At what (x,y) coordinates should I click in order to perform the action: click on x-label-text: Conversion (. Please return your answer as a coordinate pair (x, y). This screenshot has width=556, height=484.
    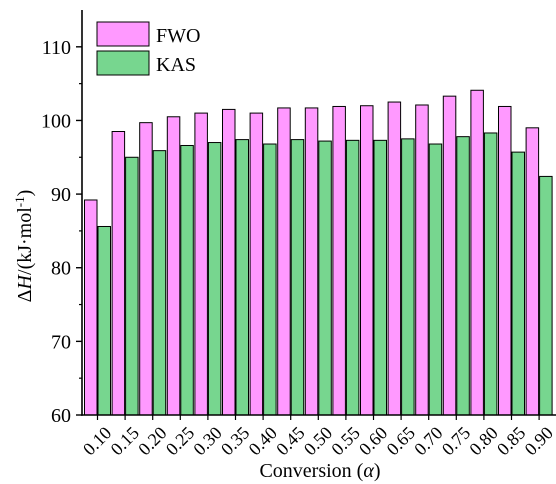
    Looking at the image, I should click on (311, 471).